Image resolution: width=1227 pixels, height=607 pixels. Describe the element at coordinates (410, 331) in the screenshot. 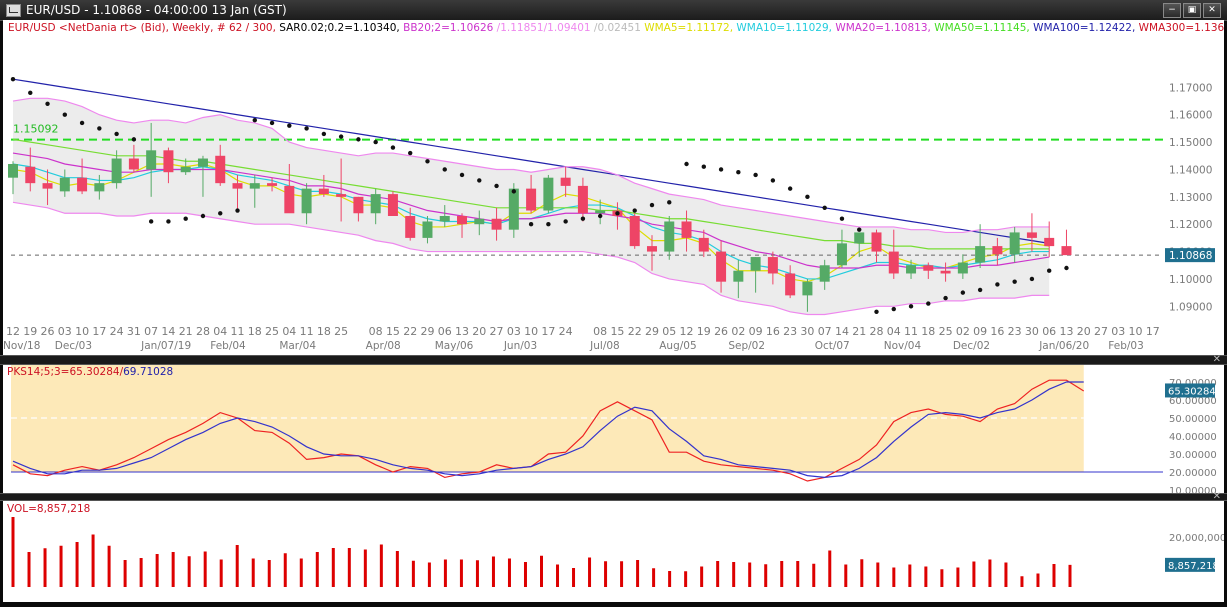

I see `date-tick-label: 22` at that location.